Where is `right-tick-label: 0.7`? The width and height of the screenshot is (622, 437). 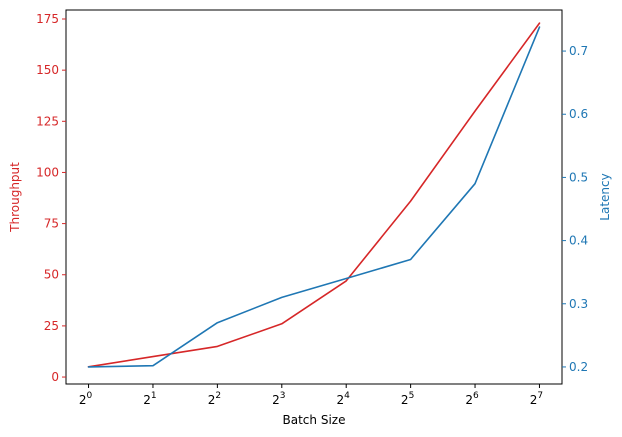 right-tick-label: 0.7 is located at coordinates (578, 51).